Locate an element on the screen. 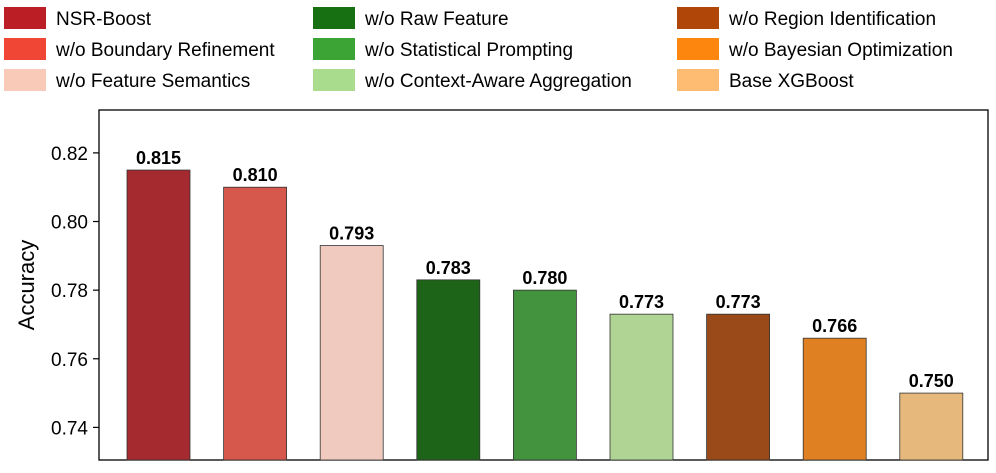 The height and width of the screenshot is (473, 996). bar-value-label: 0.766 is located at coordinates (834, 326).